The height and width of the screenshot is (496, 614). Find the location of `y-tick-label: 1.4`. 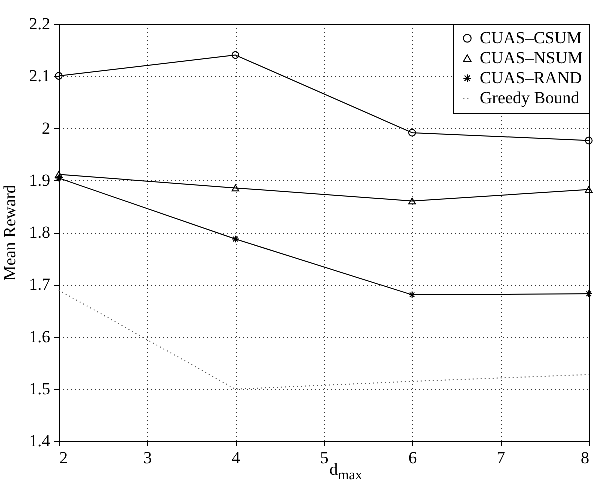

y-tick-label: 1.4 is located at coordinates (40, 441).